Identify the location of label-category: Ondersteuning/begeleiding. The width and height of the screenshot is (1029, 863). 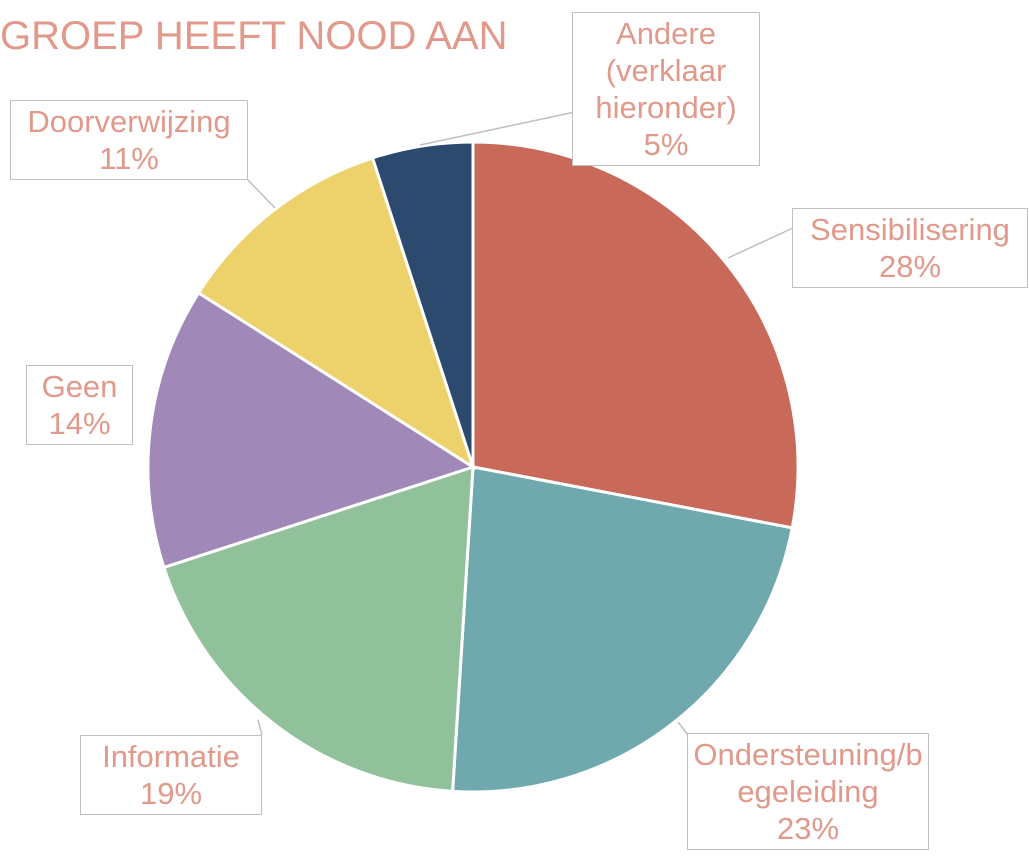
(808, 773).